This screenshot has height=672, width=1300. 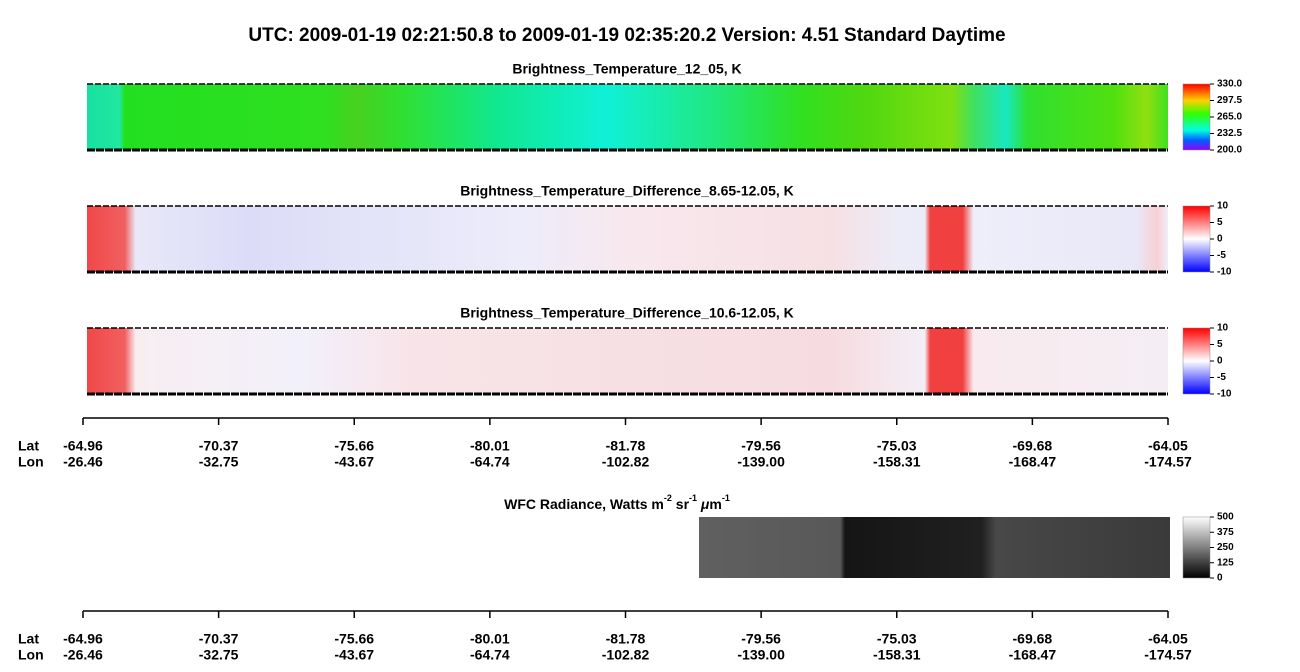 I want to click on colorbar-label: 297.5, so click(x=1229, y=100).